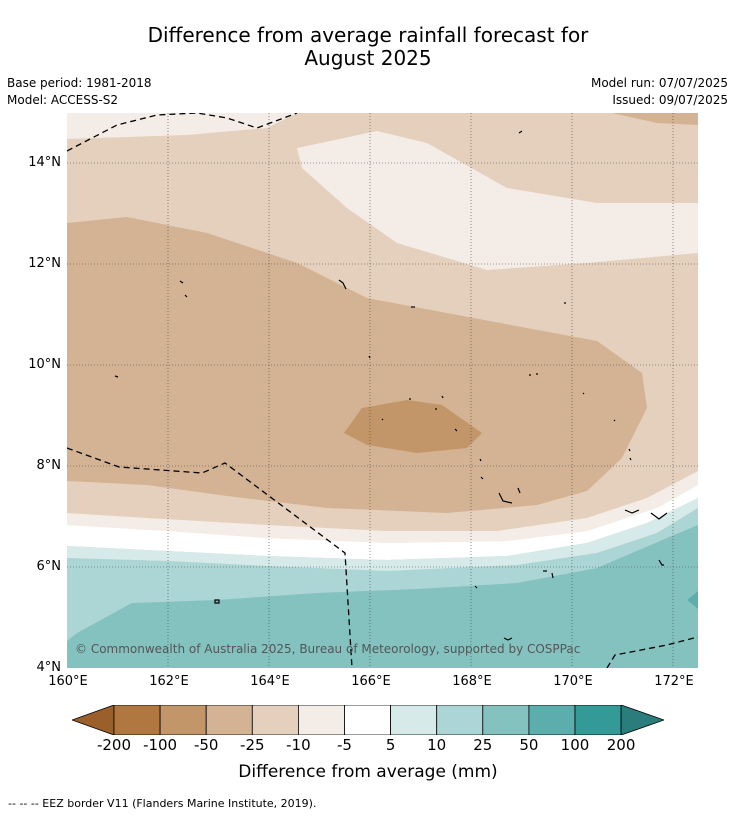 This screenshot has height=816, width=736. Describe the element at coordinates (44, 263) in the screenshot. I see `lat-label: 12°N` at that location.